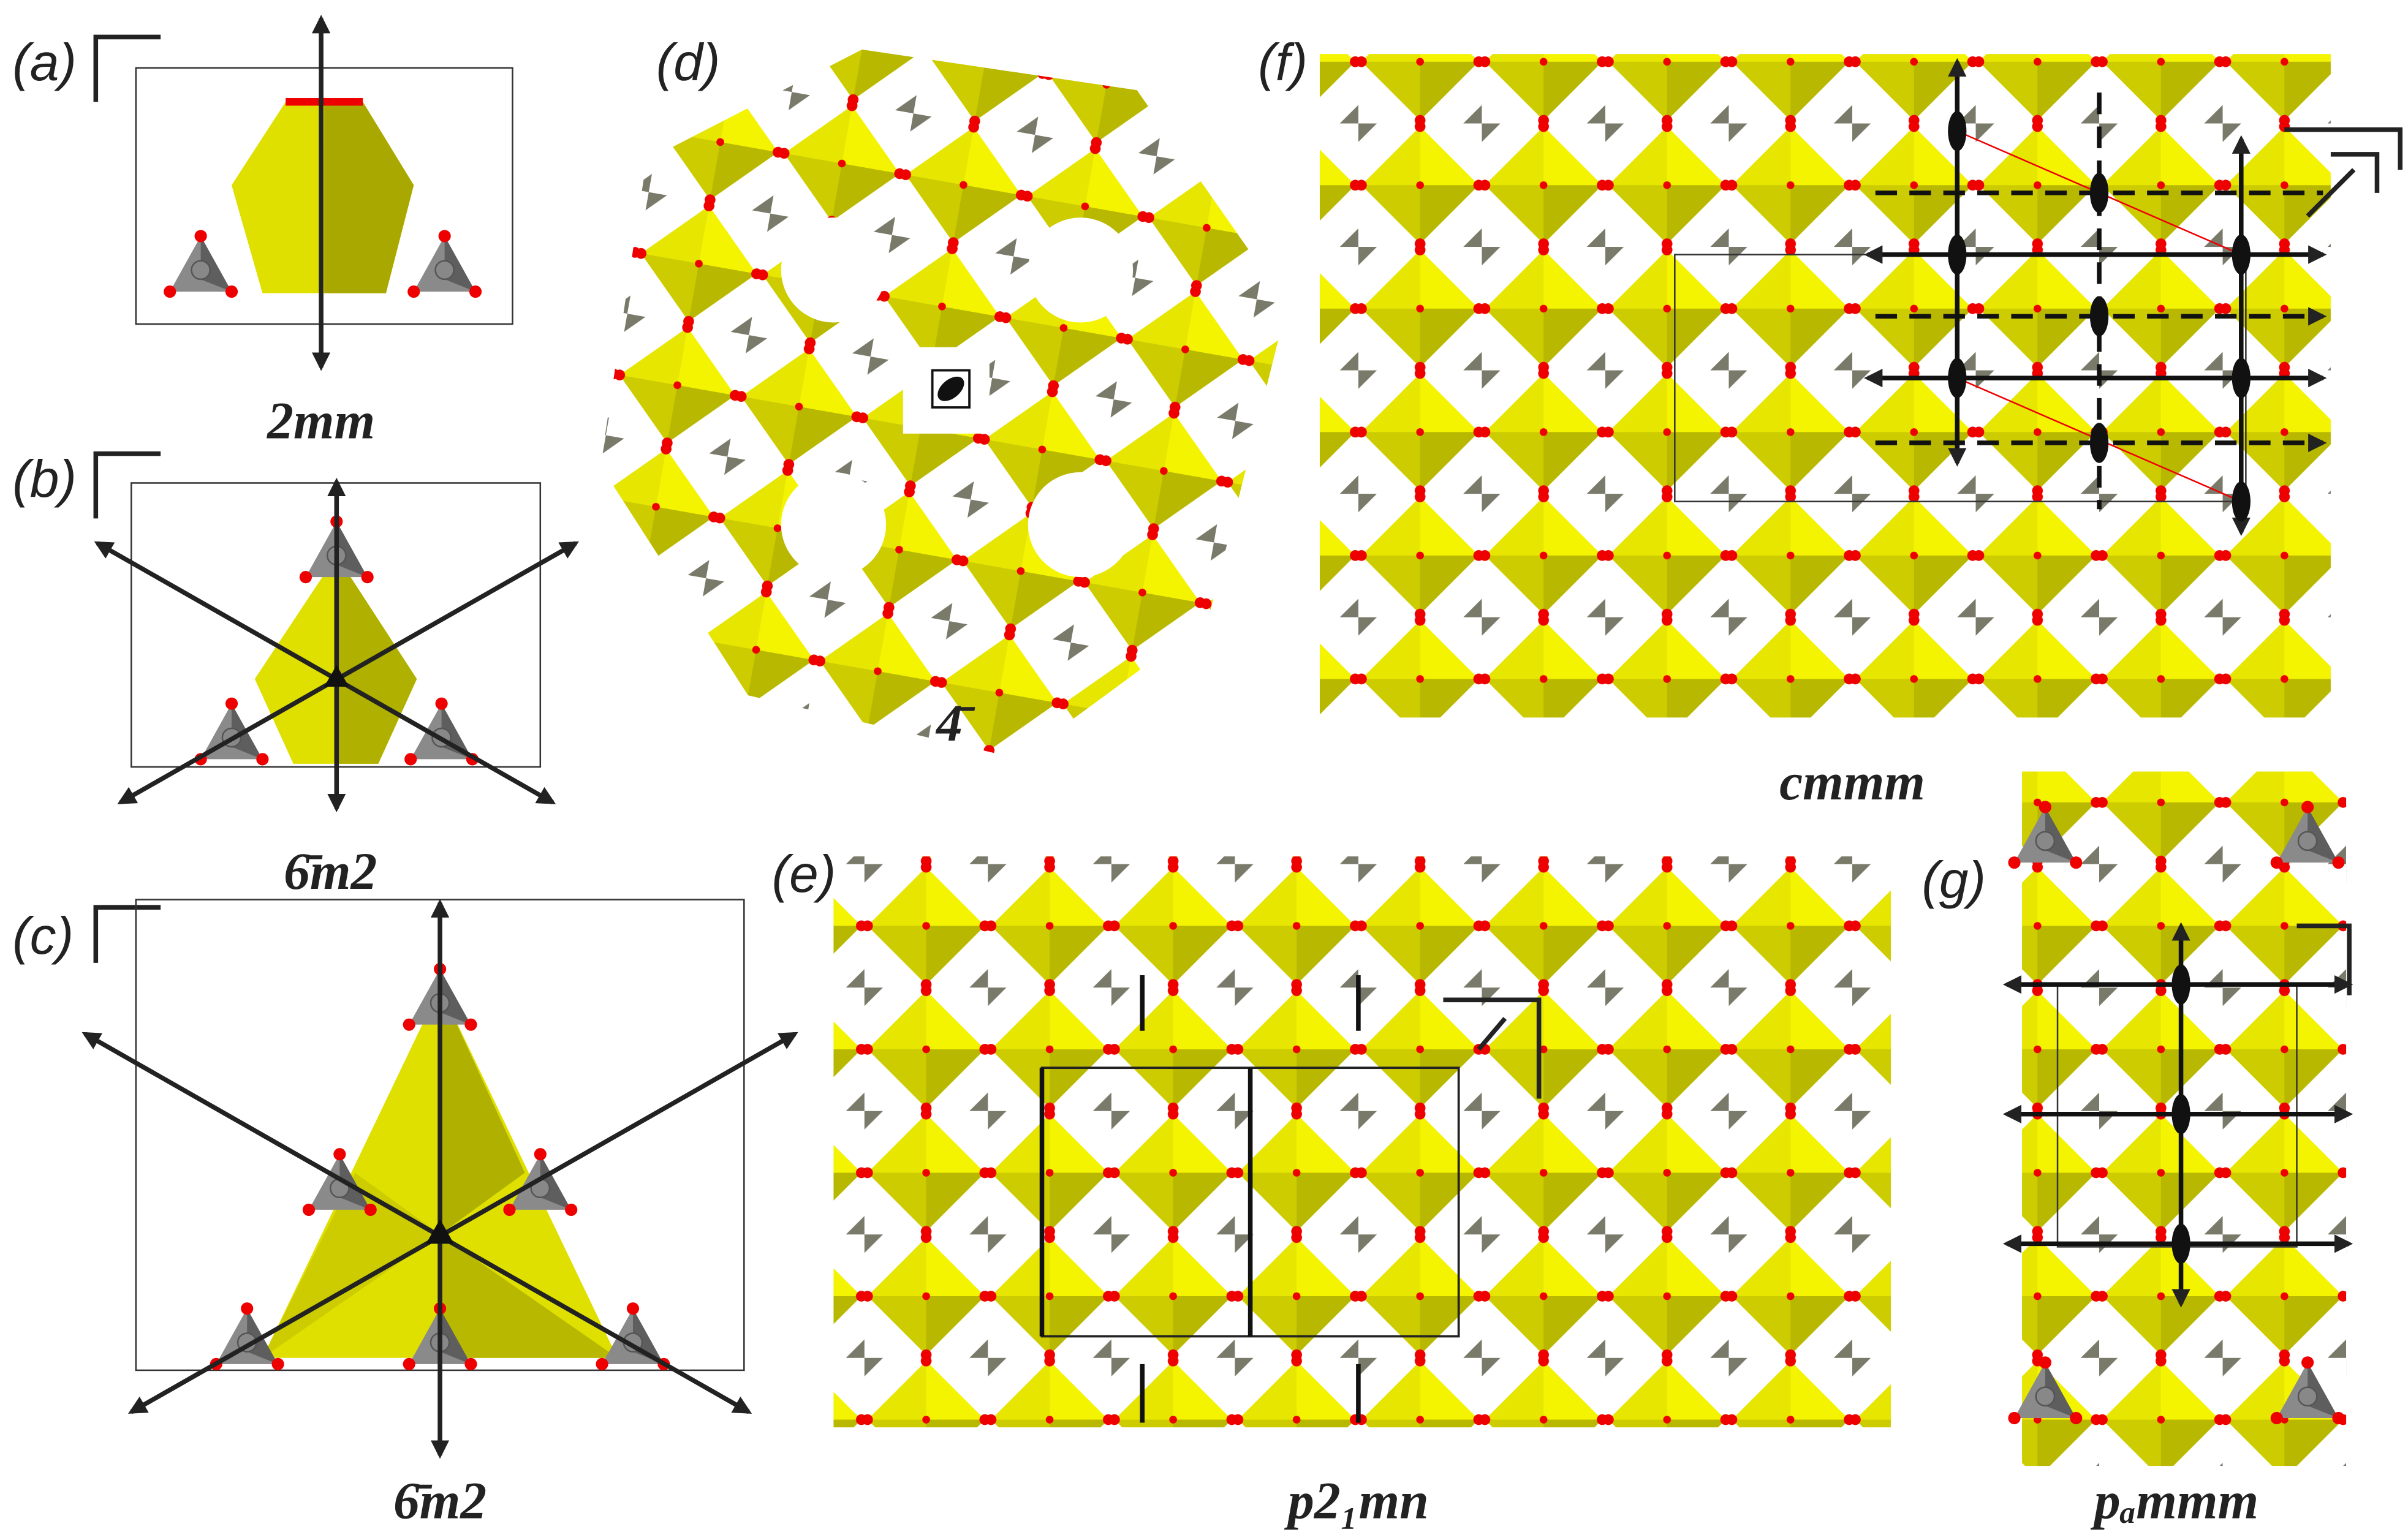 This screenshot has height=1540, width=2408. Describe the element at coordinates (1283, 62) in the screenshot. I see `panel-label: (f)` at that location.